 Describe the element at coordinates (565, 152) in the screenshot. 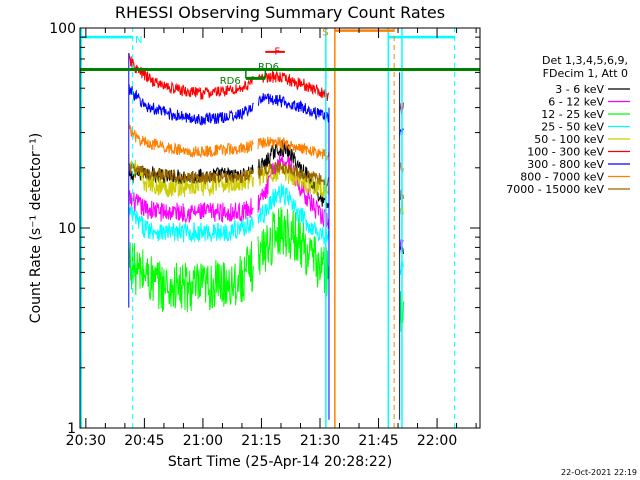

I see `legend-label: 100 - 300 keV` at that location.